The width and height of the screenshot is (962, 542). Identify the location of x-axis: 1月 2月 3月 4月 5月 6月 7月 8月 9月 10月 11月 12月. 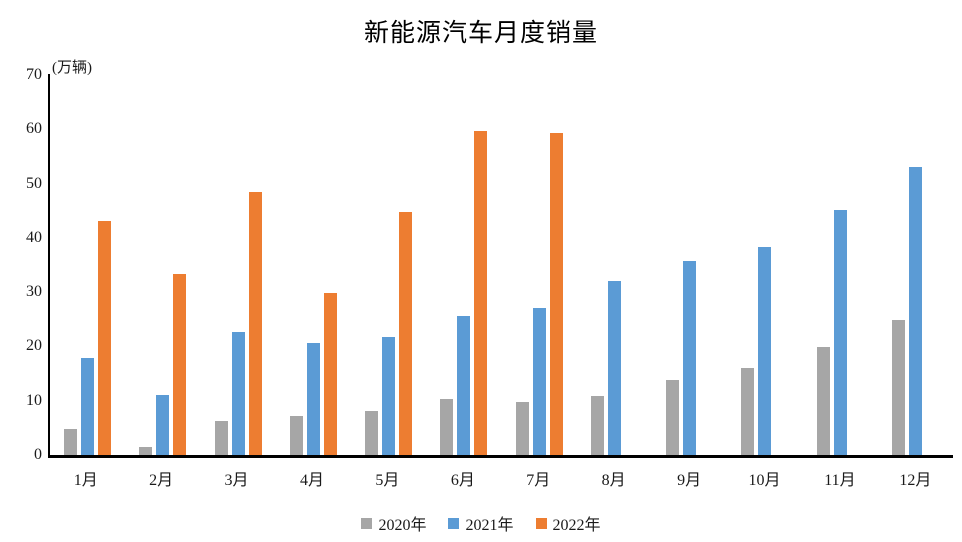
(500, 478).